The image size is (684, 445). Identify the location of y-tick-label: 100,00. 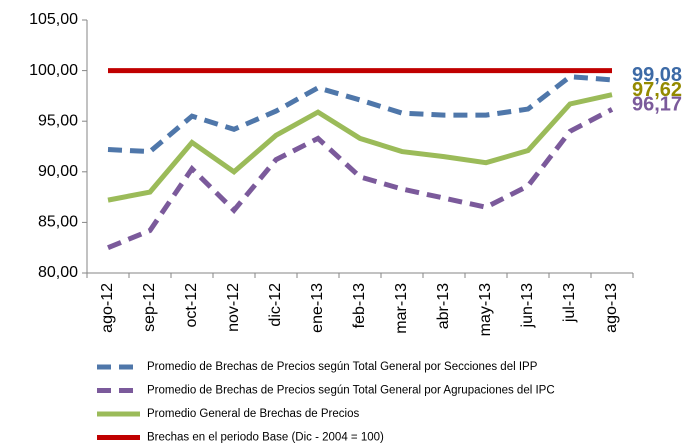
(53, 70).